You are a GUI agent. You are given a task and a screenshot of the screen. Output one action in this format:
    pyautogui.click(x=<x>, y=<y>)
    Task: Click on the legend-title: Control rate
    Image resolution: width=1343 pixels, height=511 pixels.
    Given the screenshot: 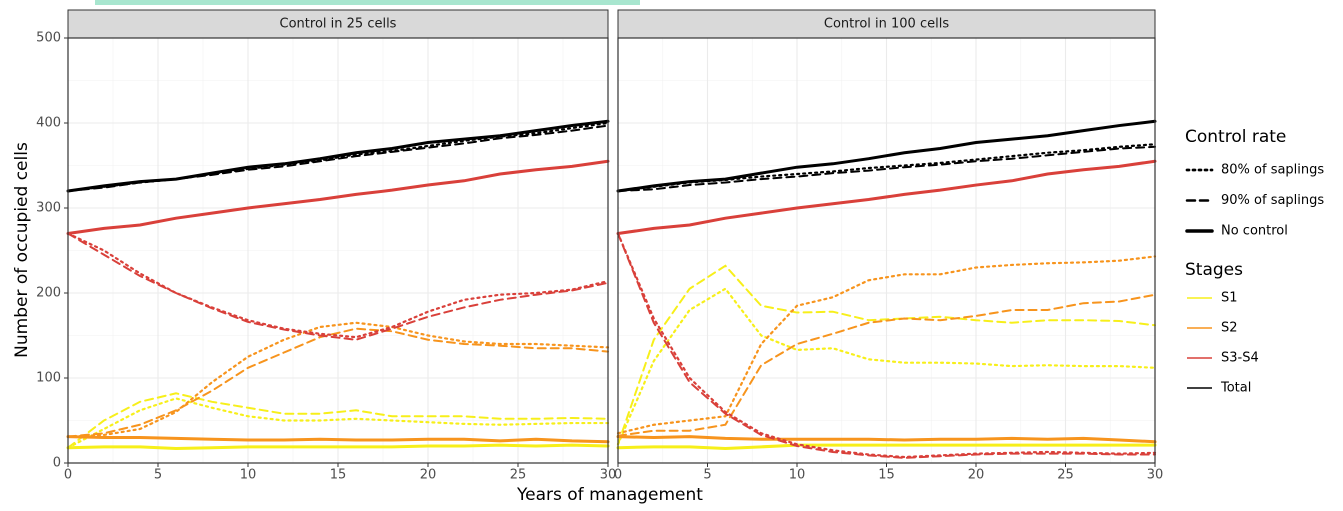 What is the action you would take?
    pyautogui.click(x=1235, y=137)
    